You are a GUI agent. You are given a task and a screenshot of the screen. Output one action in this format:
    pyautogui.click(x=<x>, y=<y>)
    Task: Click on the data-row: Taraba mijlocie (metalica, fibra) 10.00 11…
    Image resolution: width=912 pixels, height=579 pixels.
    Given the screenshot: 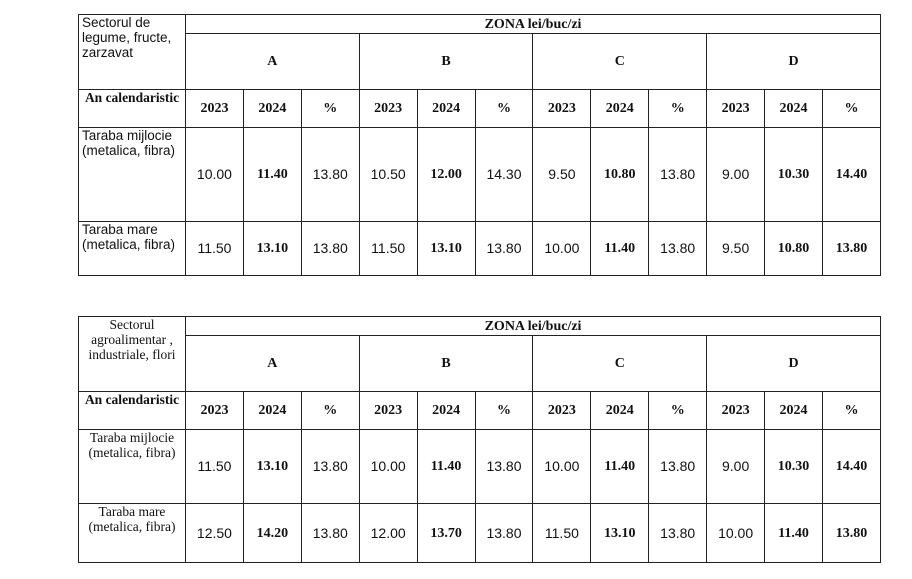 What is the action you would take?
    pyautogui.click(x=480, y=174)
    